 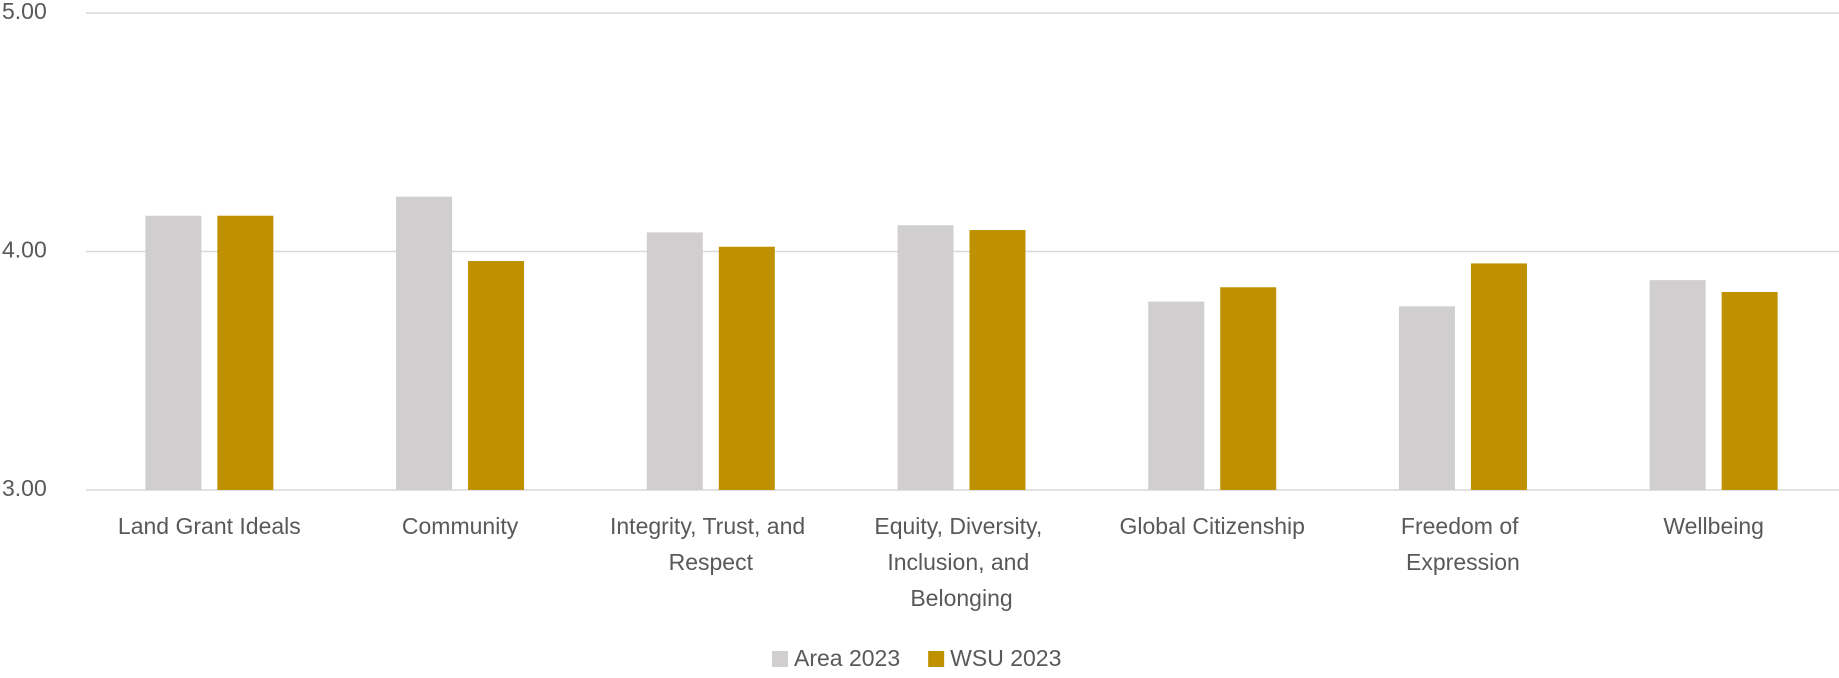 I want to click on x-tick-label: Land Grant Ideals, so click(x=209, y=526).